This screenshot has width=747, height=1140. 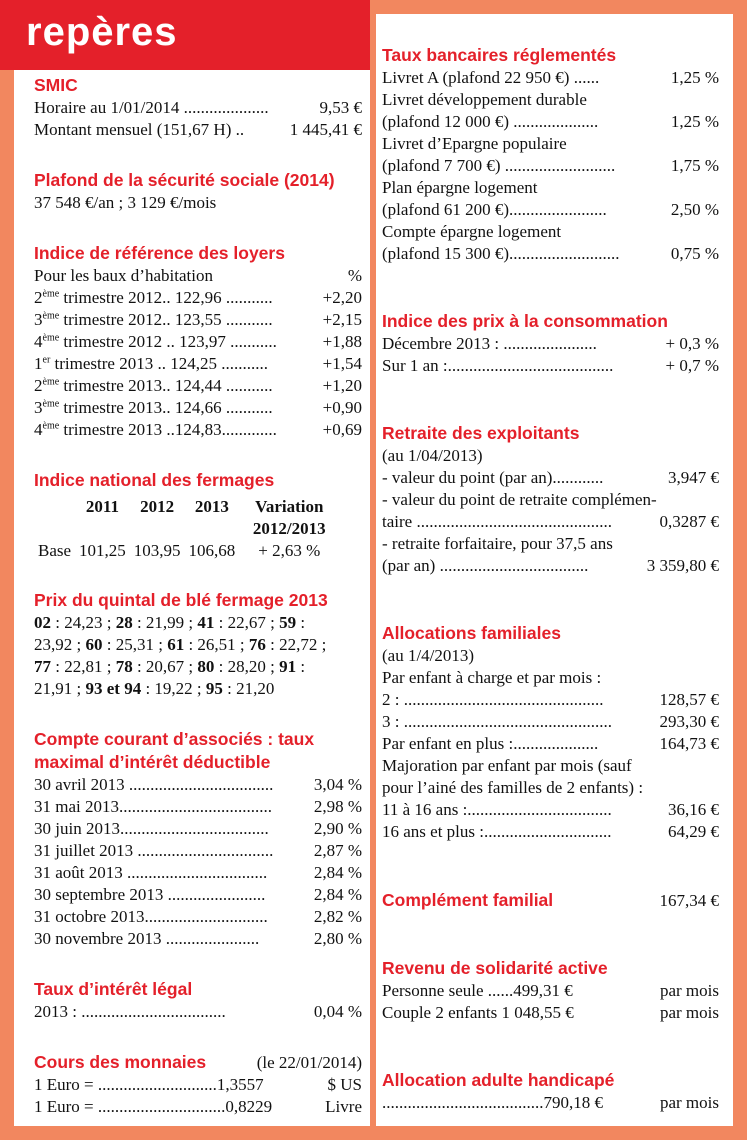 I want to click on section-heading: Allocations familiales, so click(x=550, y=633).